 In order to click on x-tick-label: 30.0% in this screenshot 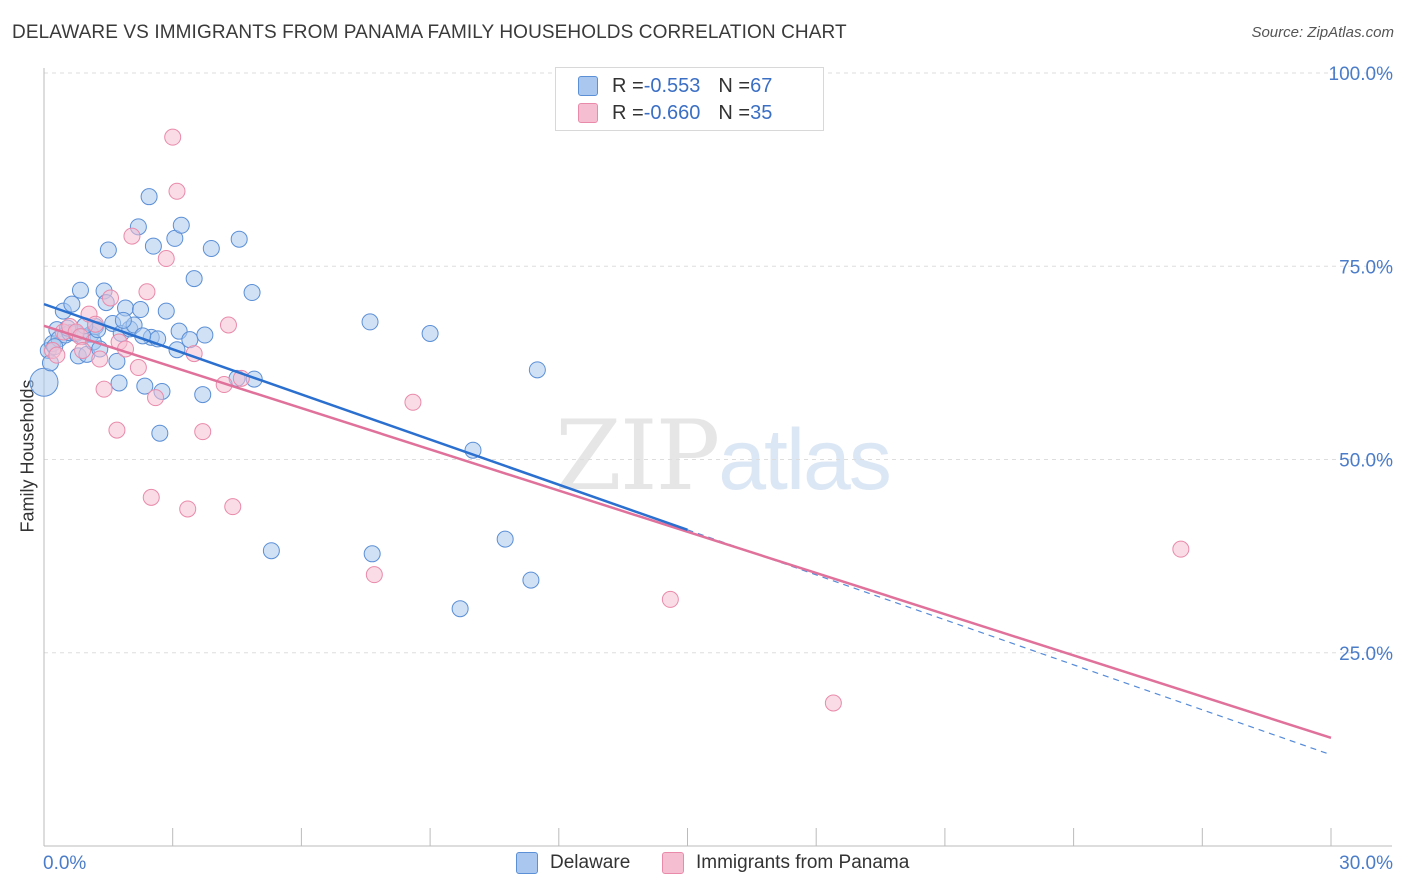, I will do `click(1366, 863)`.